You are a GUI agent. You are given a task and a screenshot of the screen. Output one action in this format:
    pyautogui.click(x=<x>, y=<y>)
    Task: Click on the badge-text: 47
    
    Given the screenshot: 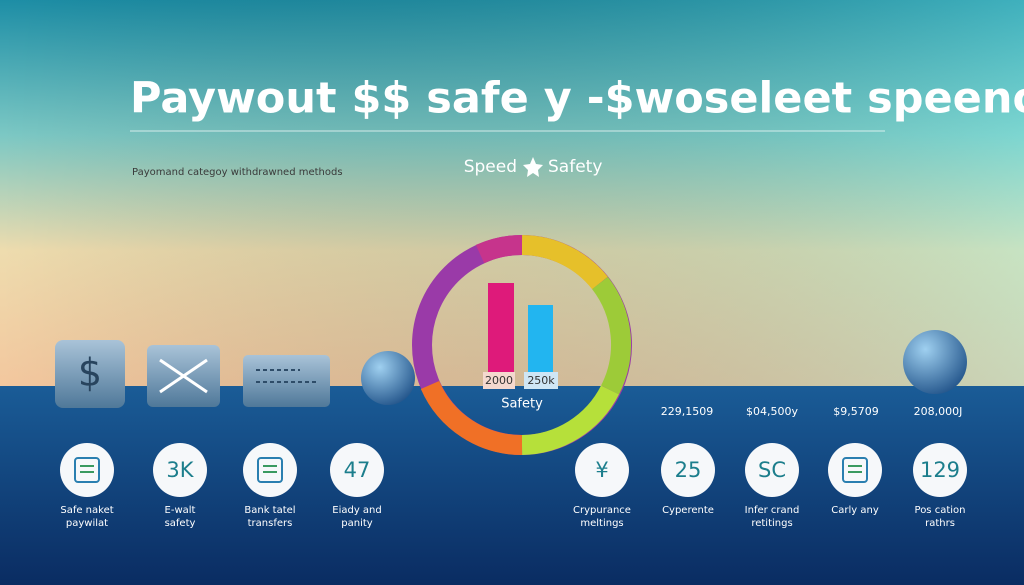 What is the action you would take?
    pyautogui.click(x=357, y=470)
    